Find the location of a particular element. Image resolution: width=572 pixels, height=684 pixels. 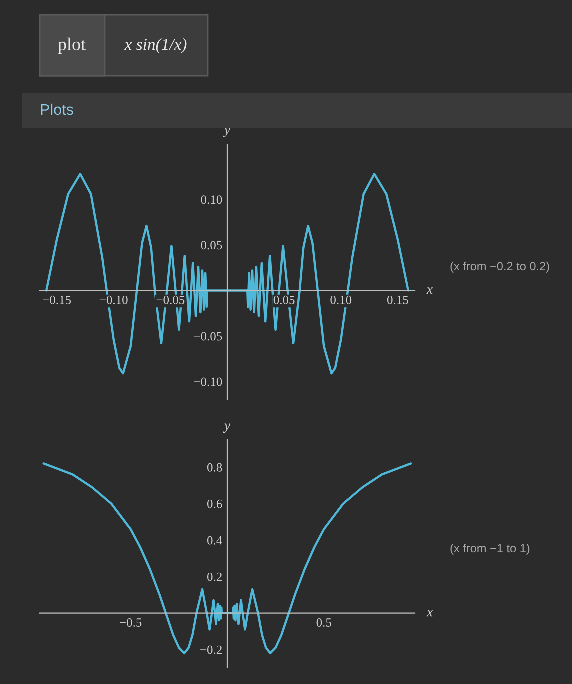

x-tick-label: −0.05 is located at coordinates (170, 300).